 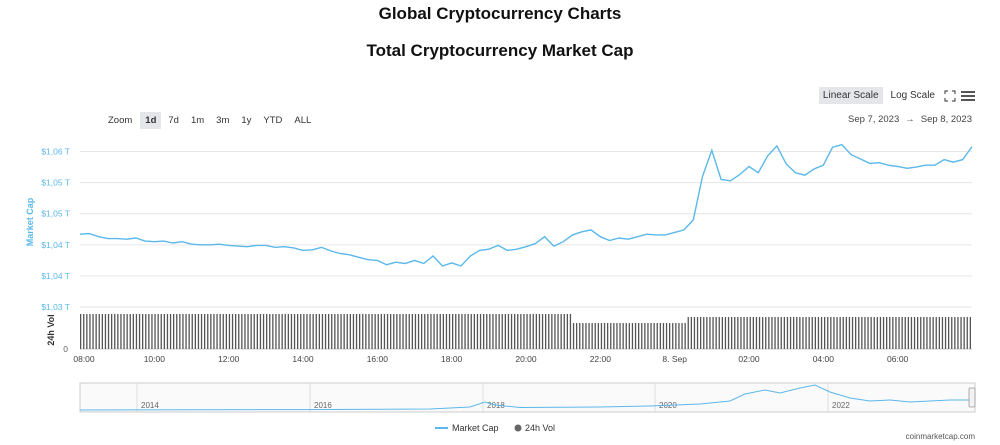 I want to click on date-from: Sep 7, 2023, so click(x=874, y=119).